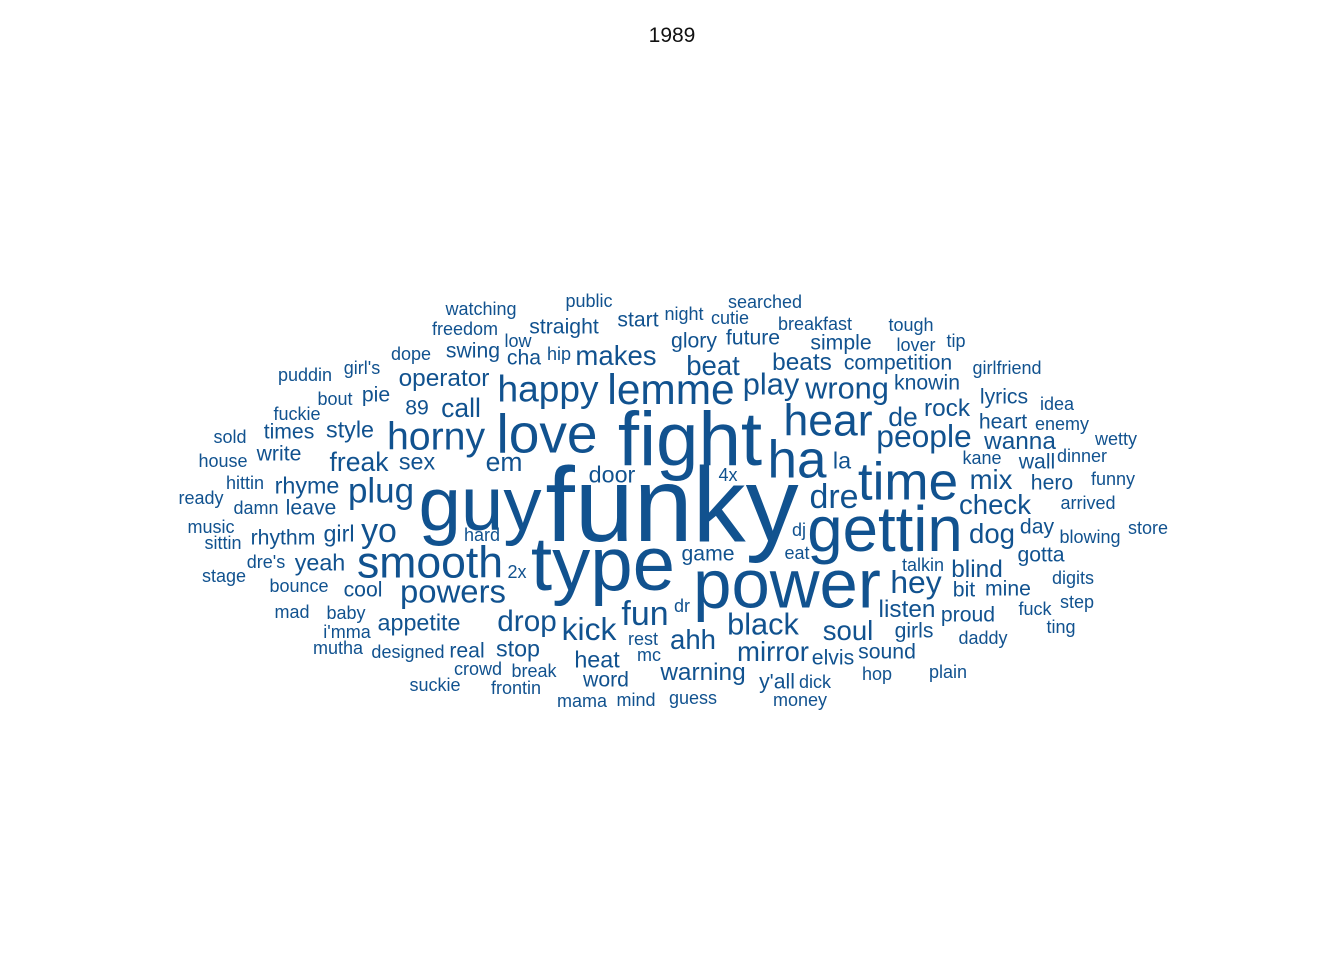 Image resolution: width=1344 pixels, height=960 pixels. Describe the element at coordinates (1003, 422) in the screenshot. I see `word-cloud-word: heart` at that location.